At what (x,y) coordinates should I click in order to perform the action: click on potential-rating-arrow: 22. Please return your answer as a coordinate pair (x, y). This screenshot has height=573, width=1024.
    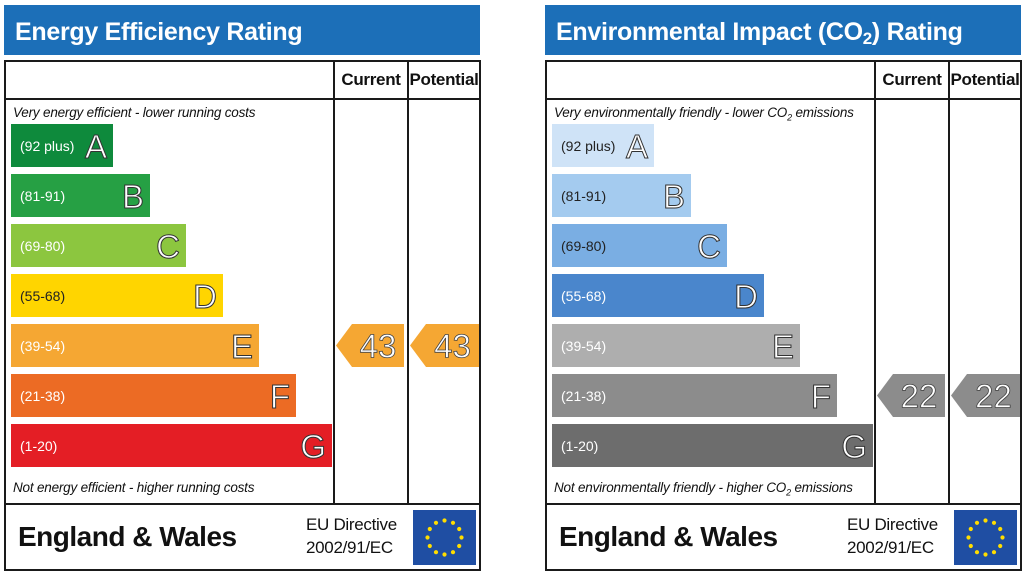
    Looking at the image, I should click on (985, 395).